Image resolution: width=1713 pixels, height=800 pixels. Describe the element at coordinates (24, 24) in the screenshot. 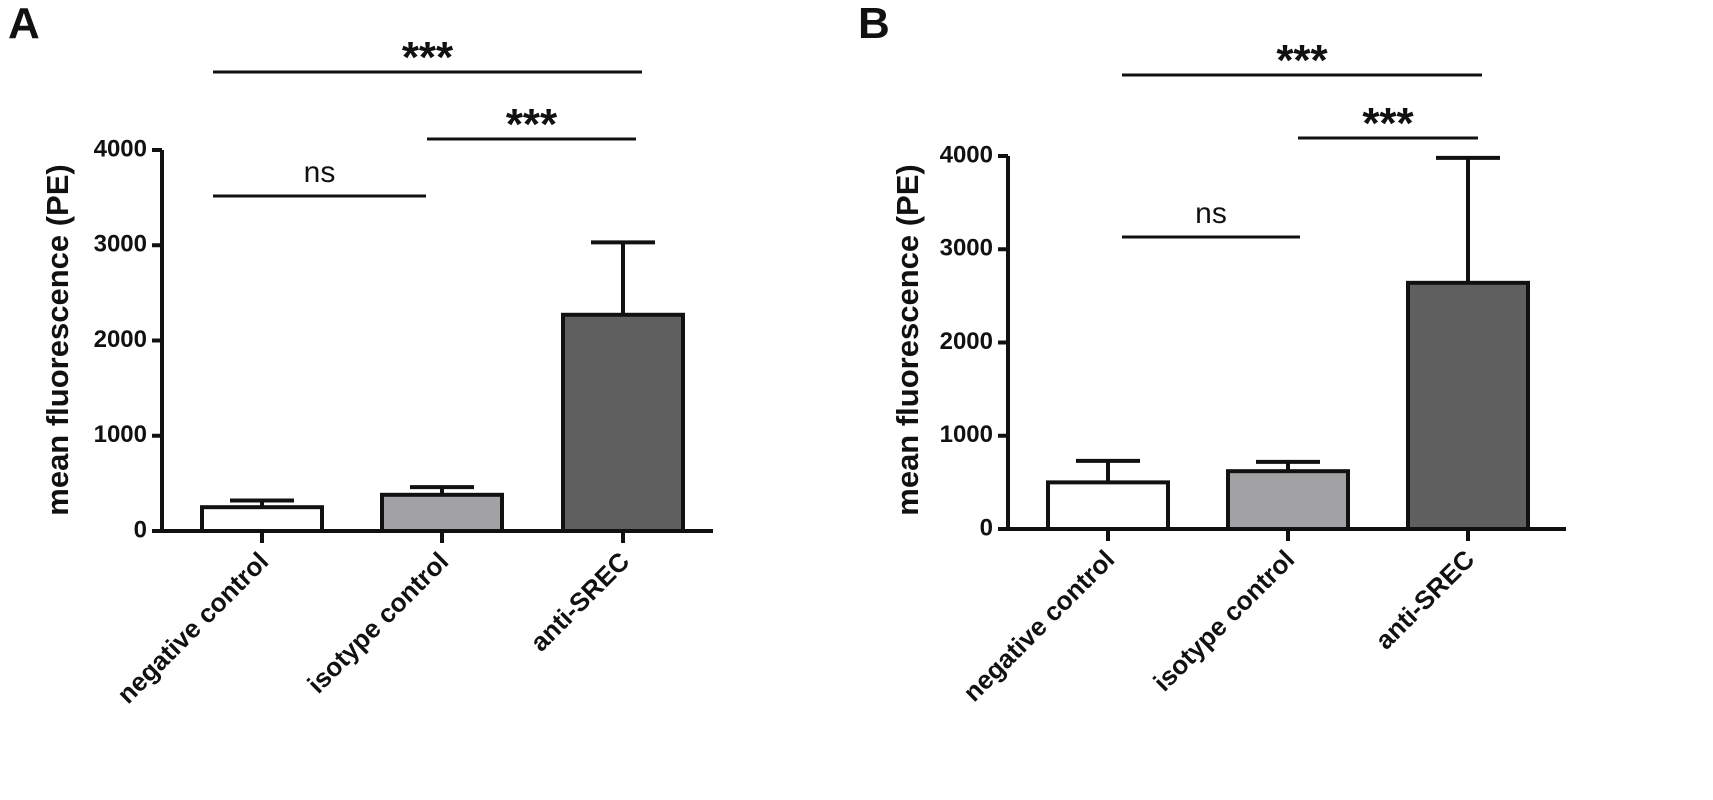

I see `panel-letter: A` at that location.